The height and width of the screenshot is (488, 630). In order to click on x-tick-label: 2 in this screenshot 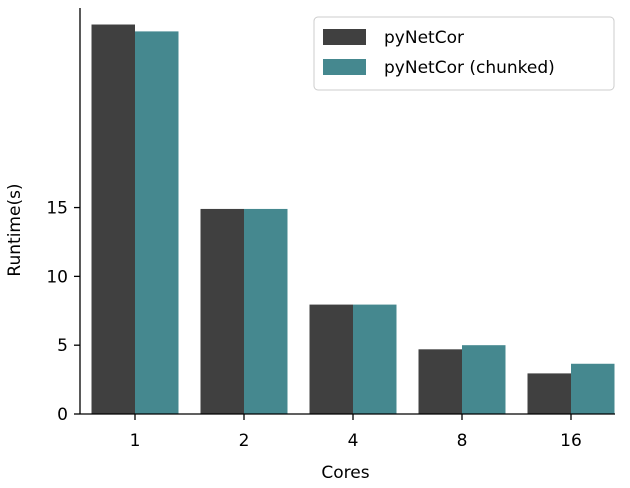, I will do `click(244, 441)`.